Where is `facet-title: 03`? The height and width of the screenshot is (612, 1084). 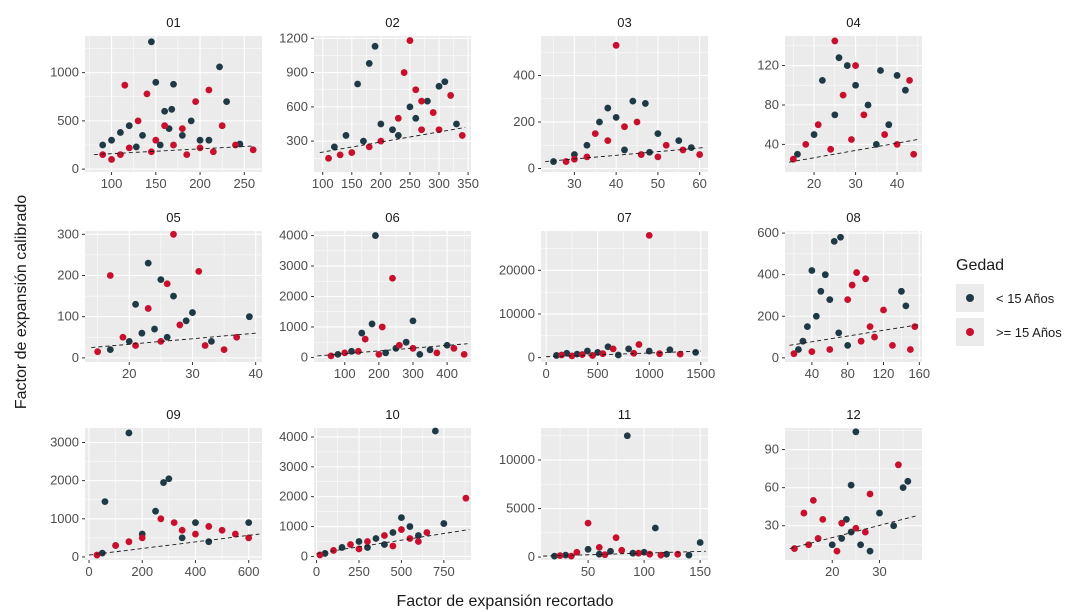
facet-title: 03 is located at coordinates (624, 22).